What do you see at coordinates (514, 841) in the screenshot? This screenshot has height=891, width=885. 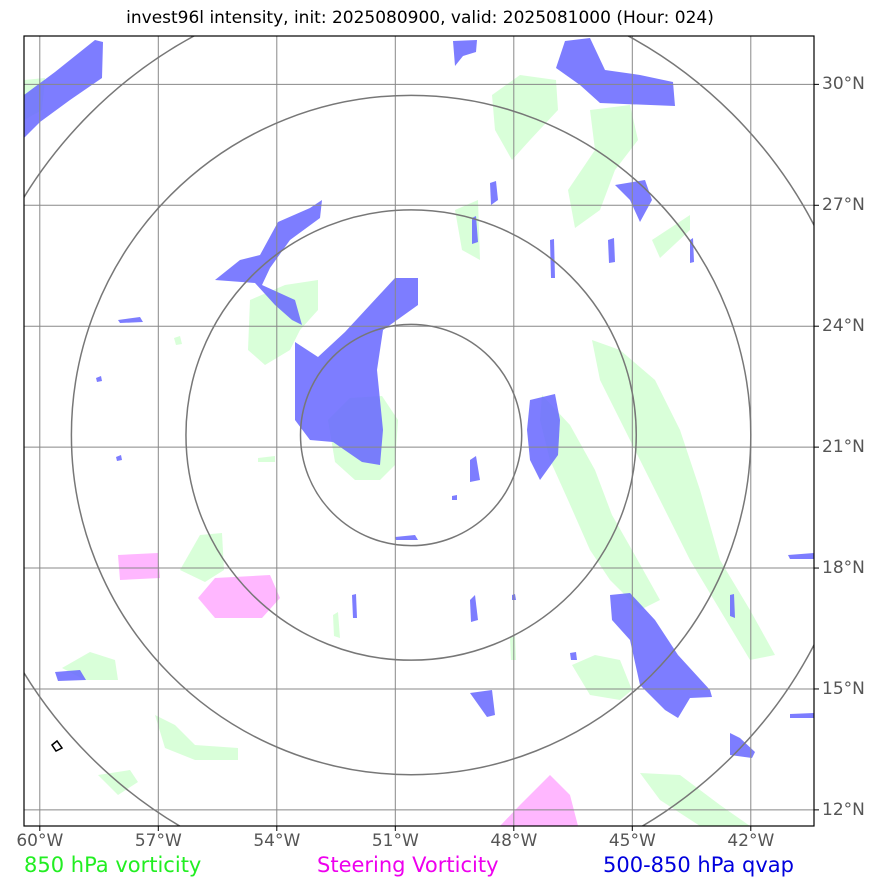 I see `lon-tick-label: 48°W` at bounding box center [514, 841].